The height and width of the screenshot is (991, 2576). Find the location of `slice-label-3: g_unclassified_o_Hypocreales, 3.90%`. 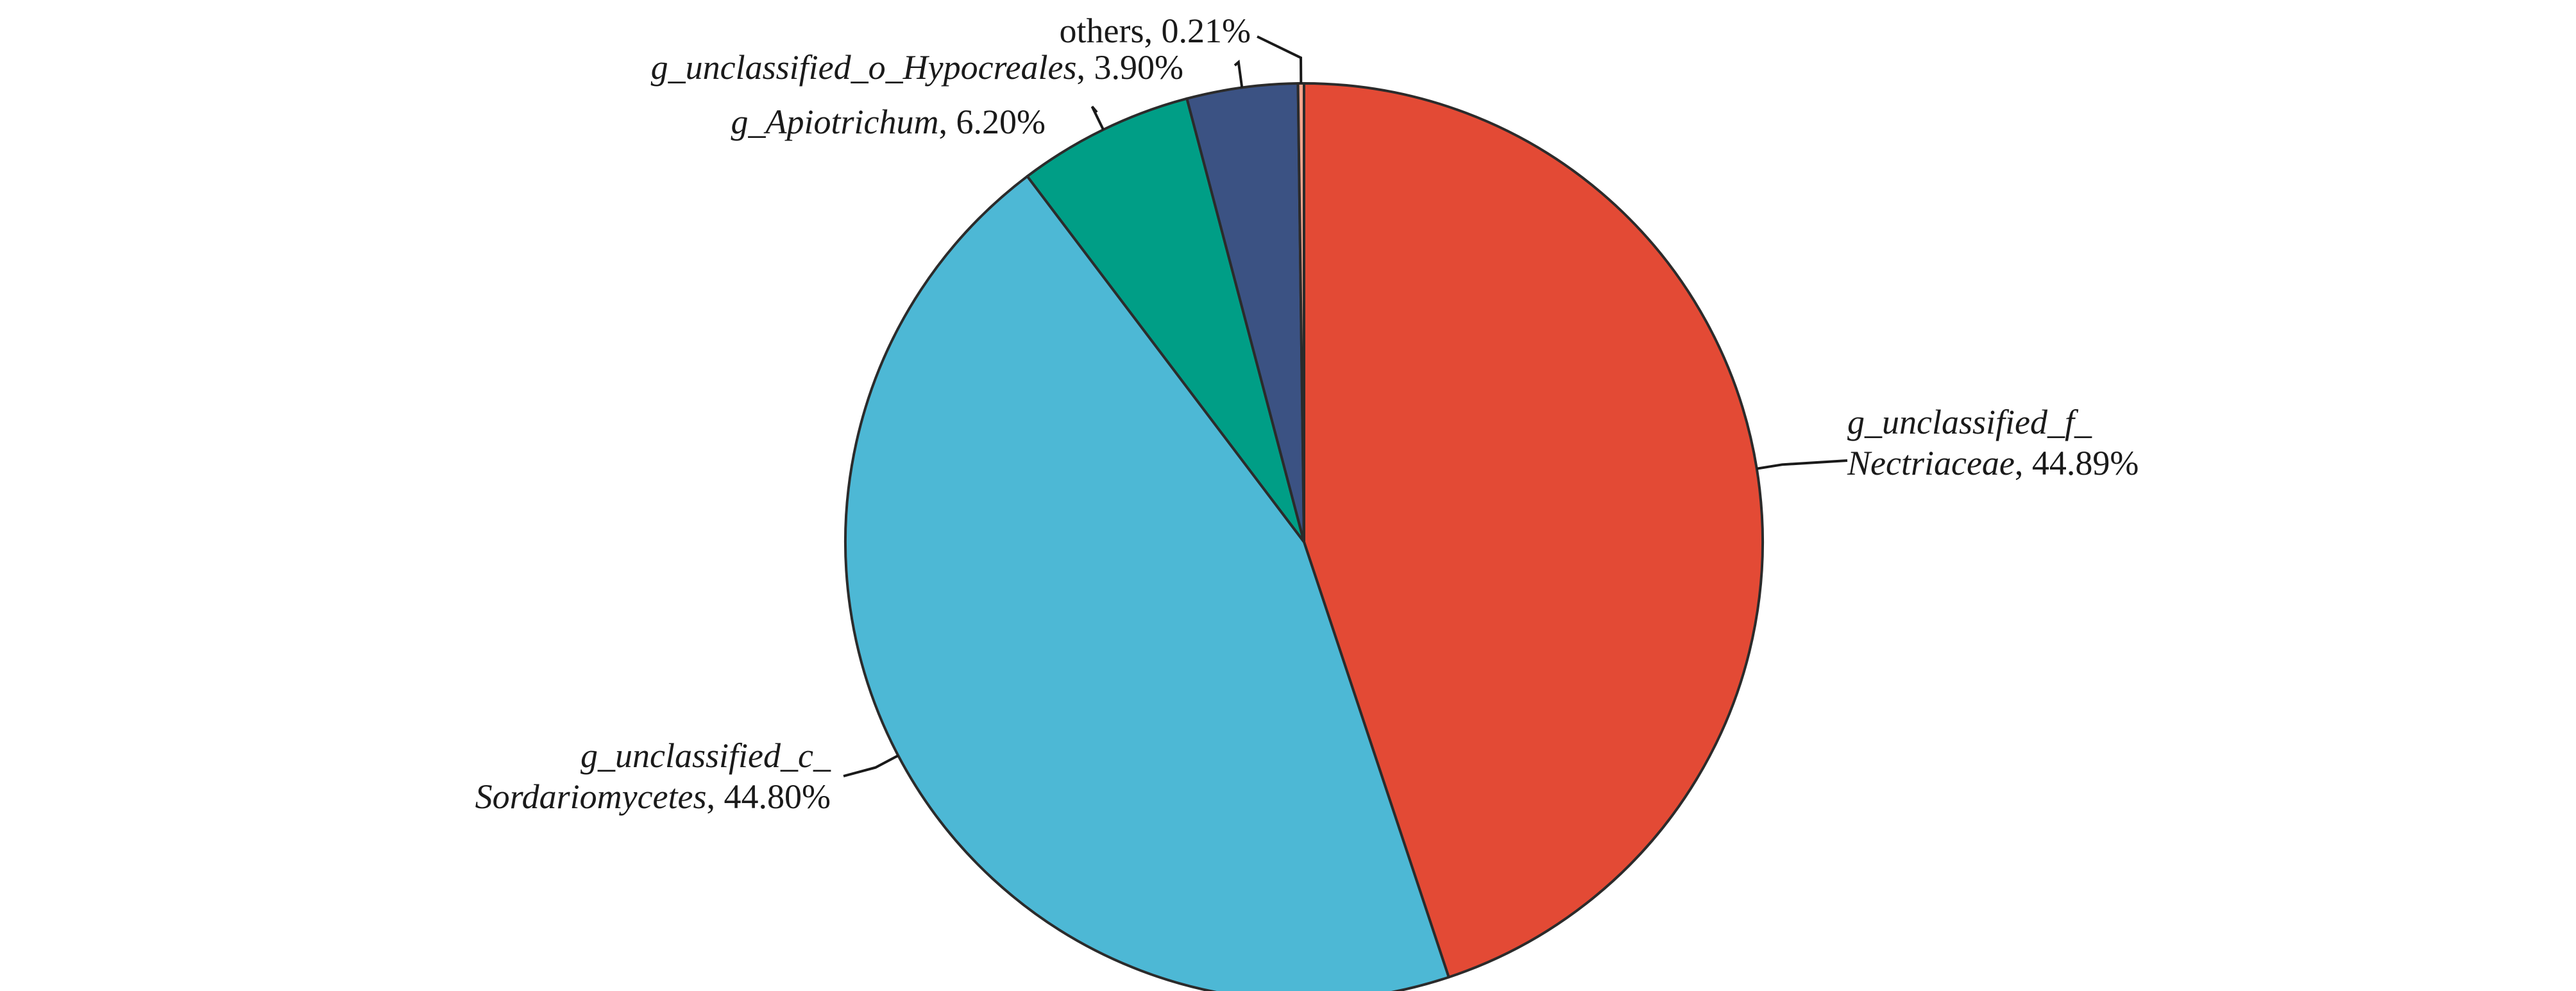

slice-label-3: g_unclassified_o_Hypocreales, 3.90% is located at coordinates (917, 68).